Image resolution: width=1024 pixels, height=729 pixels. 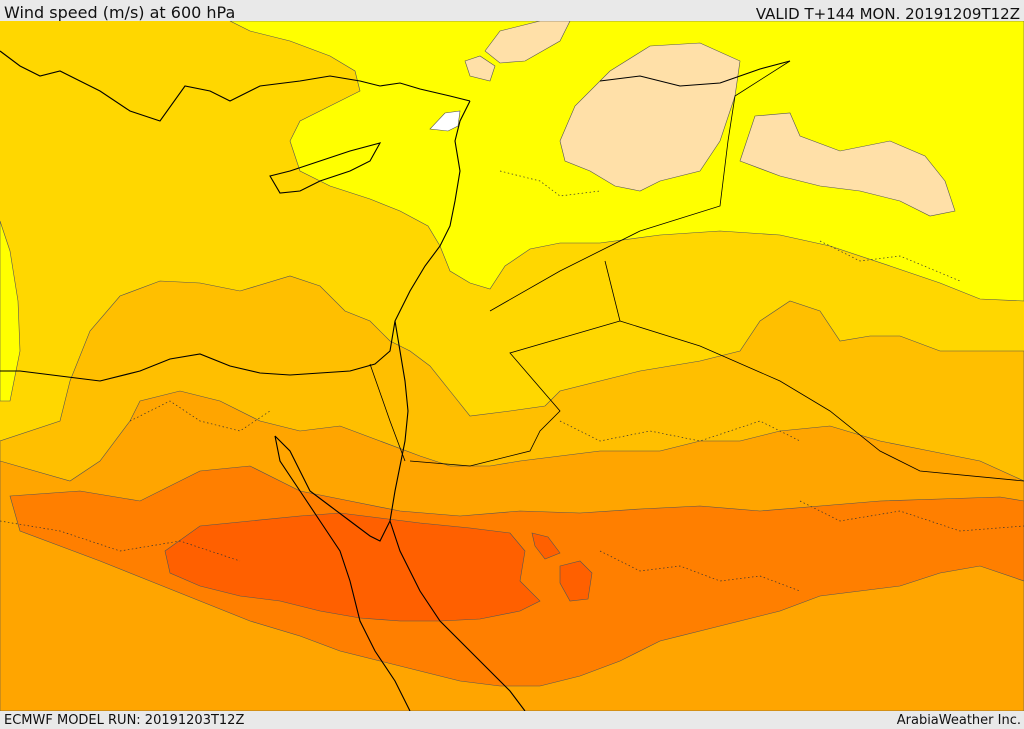 What do you see at coordinates (120, 12) in the screenshot?
I see `map-title: Wind speed (m/s) at 600 hPa` at bounding box center [120, 12].